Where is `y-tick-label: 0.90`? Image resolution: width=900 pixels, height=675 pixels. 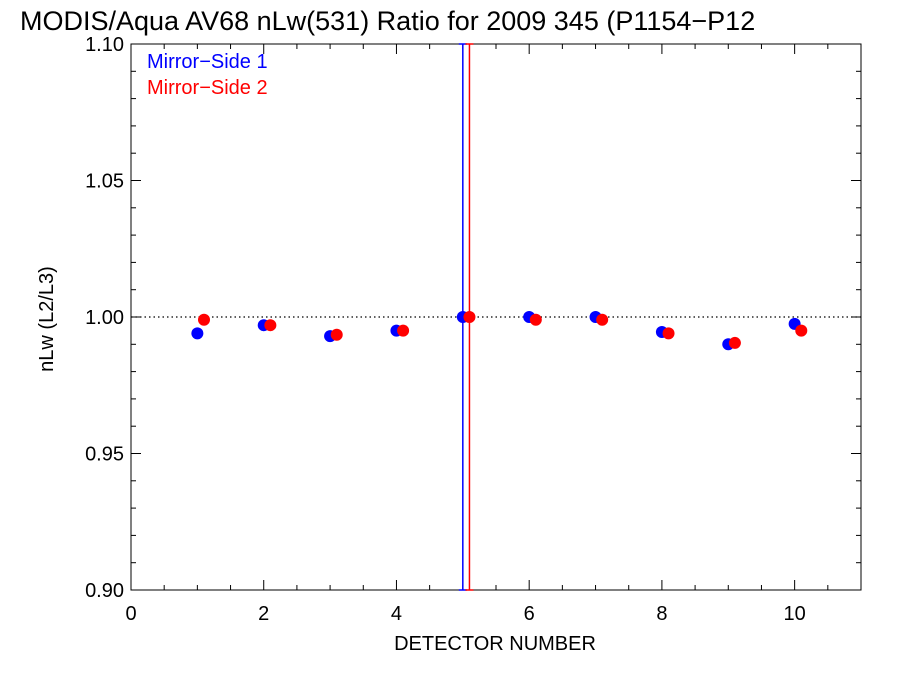
y-tick-label: 0.90 is located at coordinates (104, 591).